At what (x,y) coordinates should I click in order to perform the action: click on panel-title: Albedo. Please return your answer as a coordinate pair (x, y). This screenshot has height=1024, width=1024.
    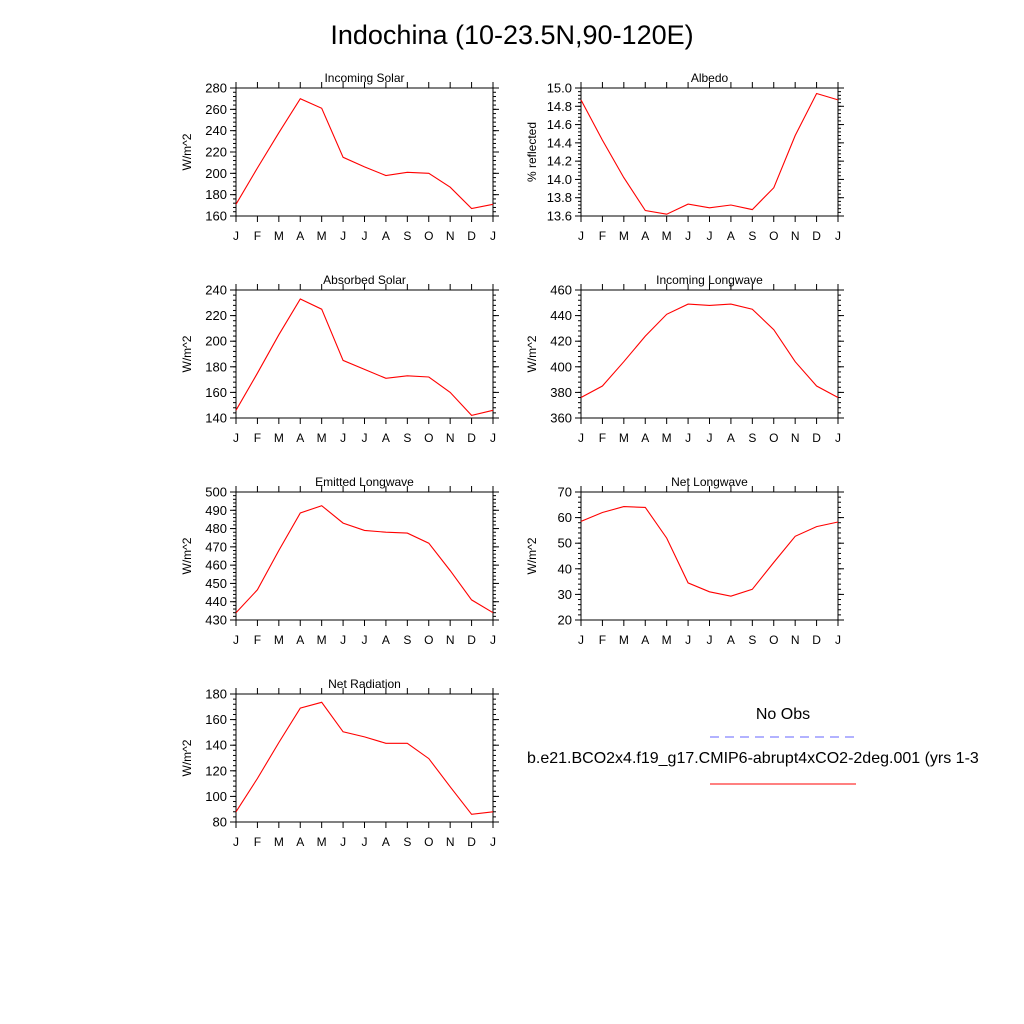
    Looking at the image, I should click on (710, 78).